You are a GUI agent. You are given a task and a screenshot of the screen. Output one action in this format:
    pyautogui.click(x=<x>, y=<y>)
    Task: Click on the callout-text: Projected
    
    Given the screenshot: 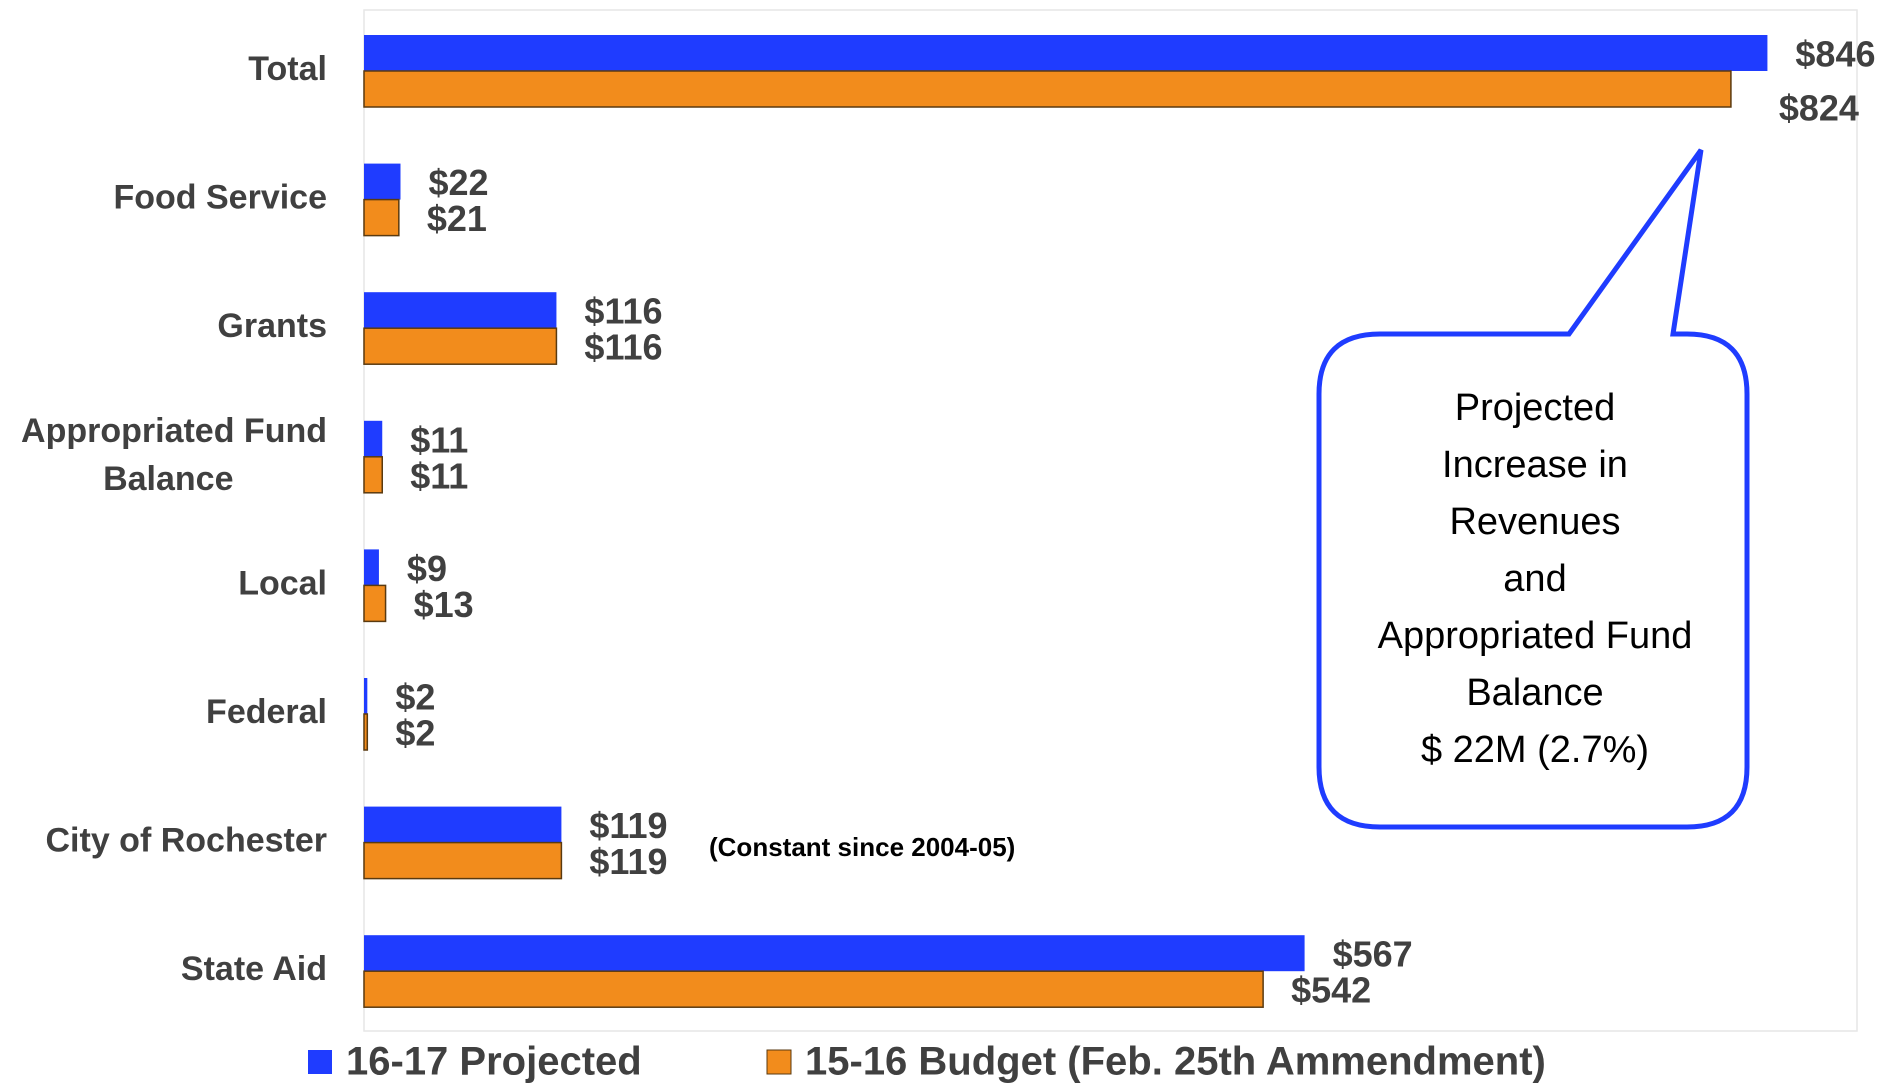 What is the action you would take?
    pyautogui.click(x=1535, y=408)
    